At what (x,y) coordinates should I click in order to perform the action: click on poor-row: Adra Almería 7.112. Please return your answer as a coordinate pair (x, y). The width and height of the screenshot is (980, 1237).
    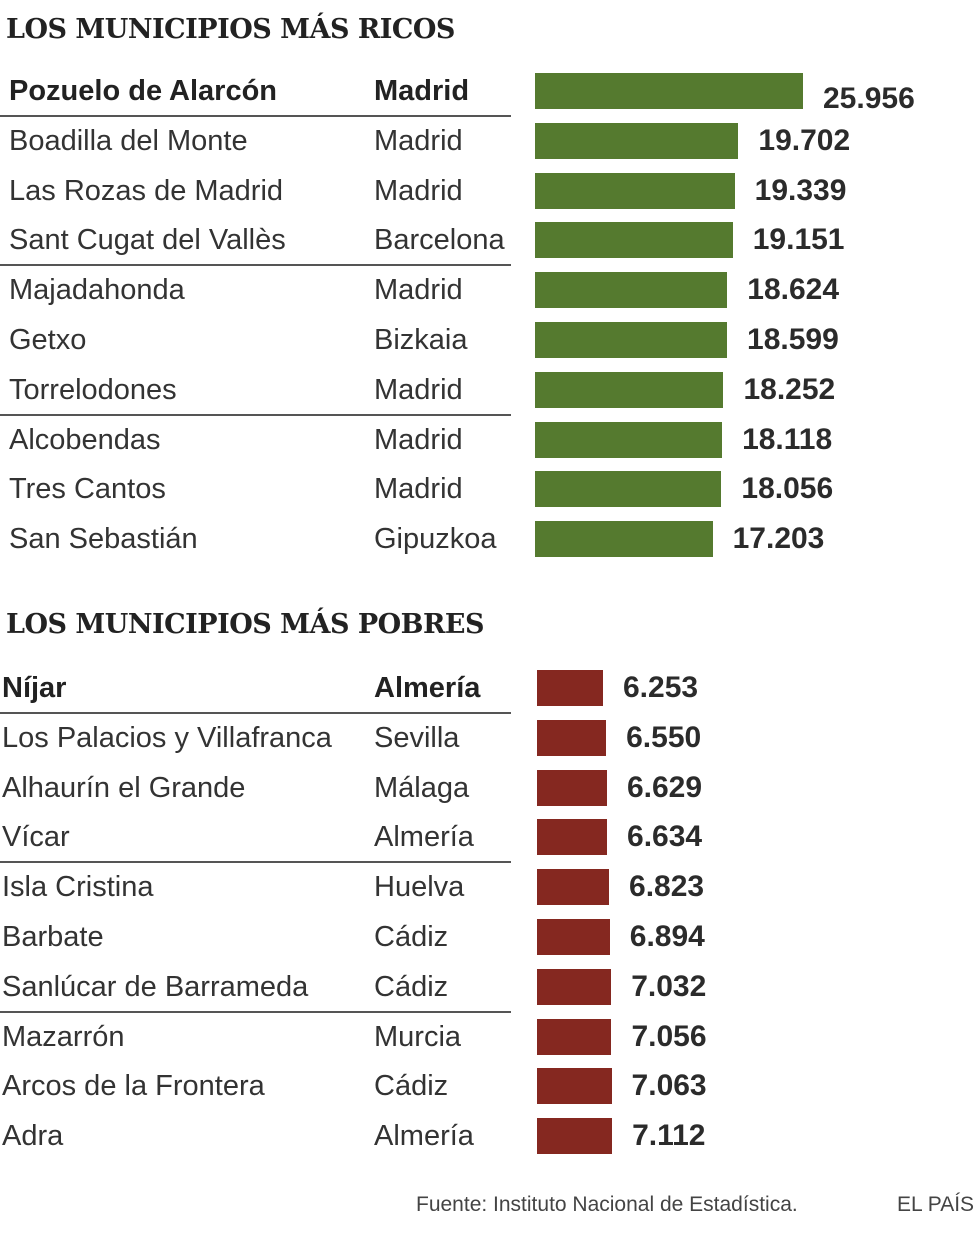
    Looking at the image, I should click on (490, 1136).